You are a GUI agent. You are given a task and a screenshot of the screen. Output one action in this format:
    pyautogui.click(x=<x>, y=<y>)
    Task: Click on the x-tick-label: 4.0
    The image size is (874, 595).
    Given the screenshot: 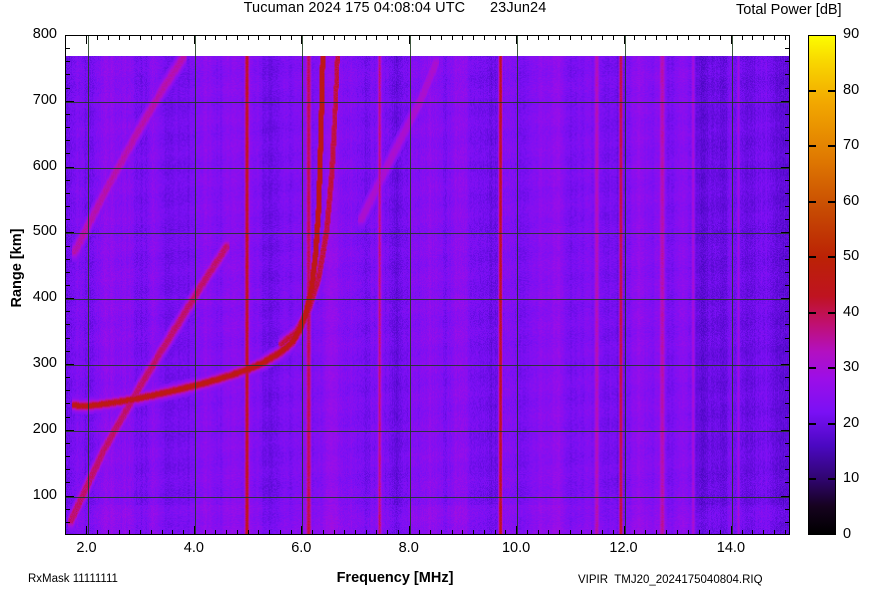 What is the action you would take?
    pyautogui.click(x=193, y=548)
    